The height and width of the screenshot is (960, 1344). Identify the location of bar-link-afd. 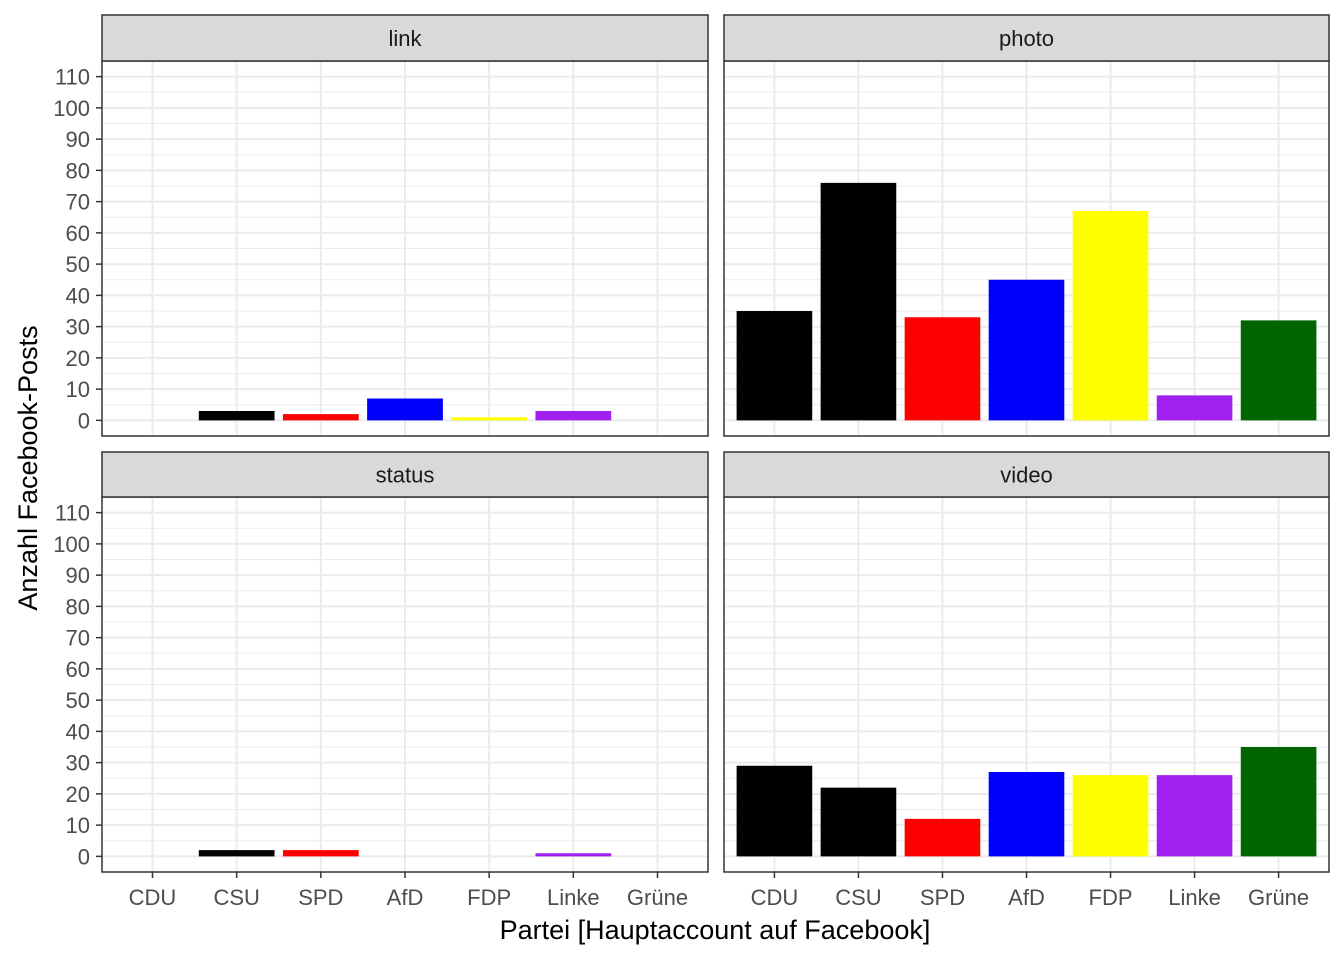
(405, 409).